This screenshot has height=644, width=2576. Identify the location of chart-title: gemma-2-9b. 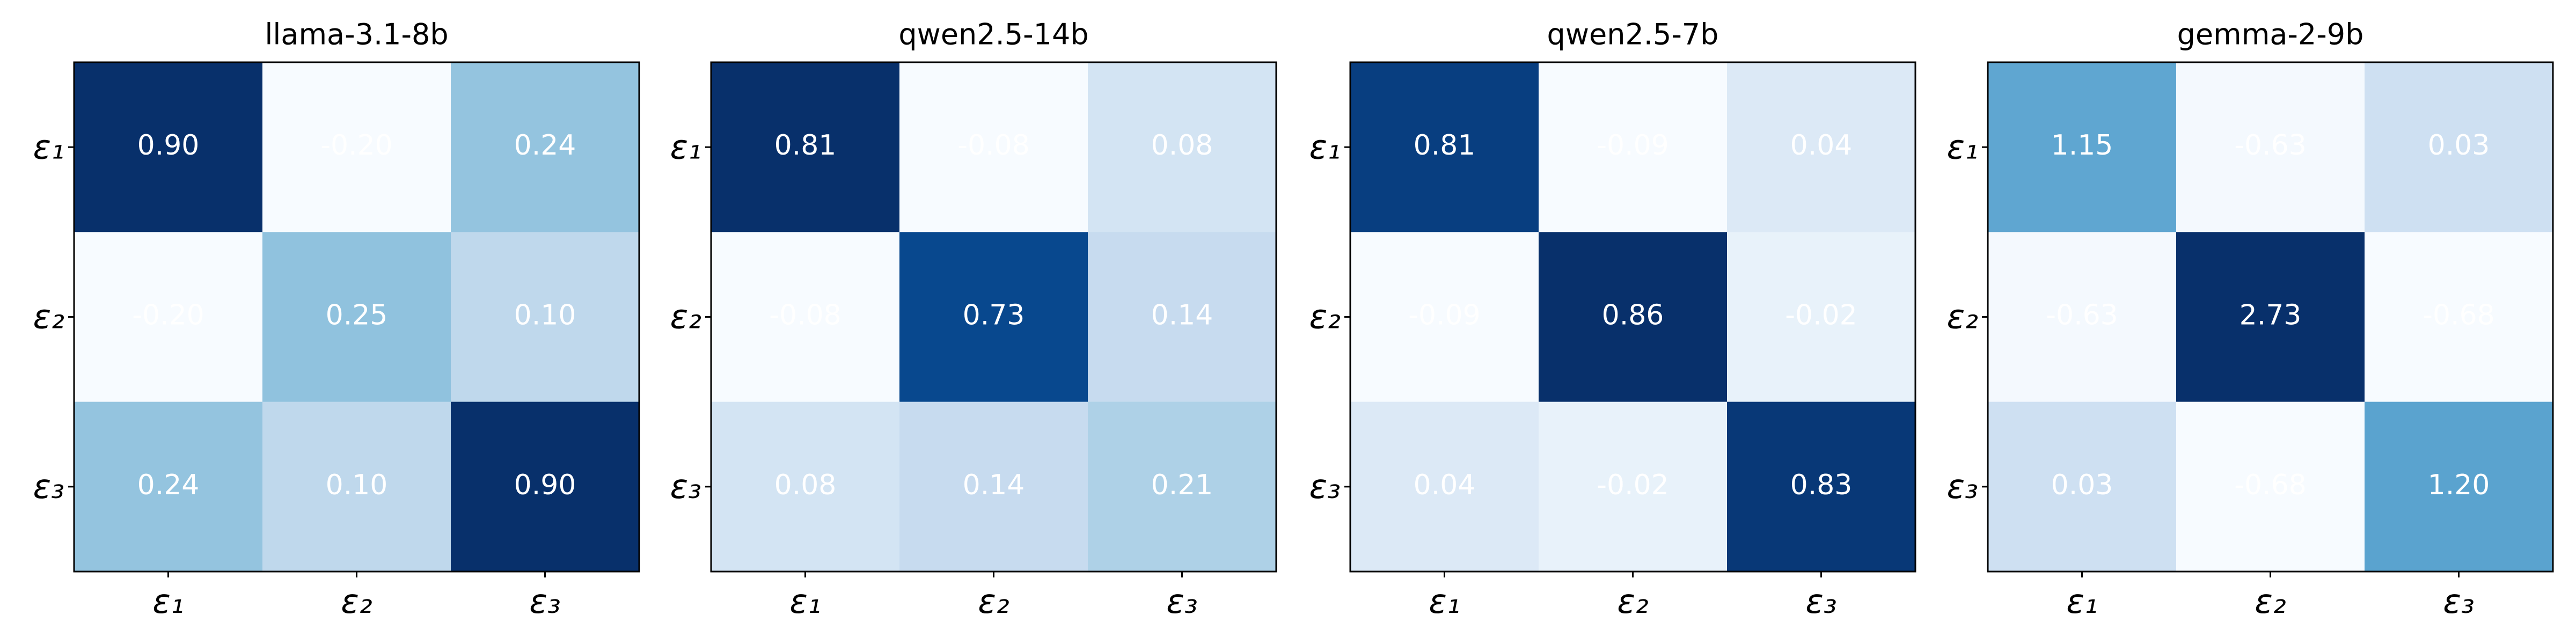
(2270, 35).